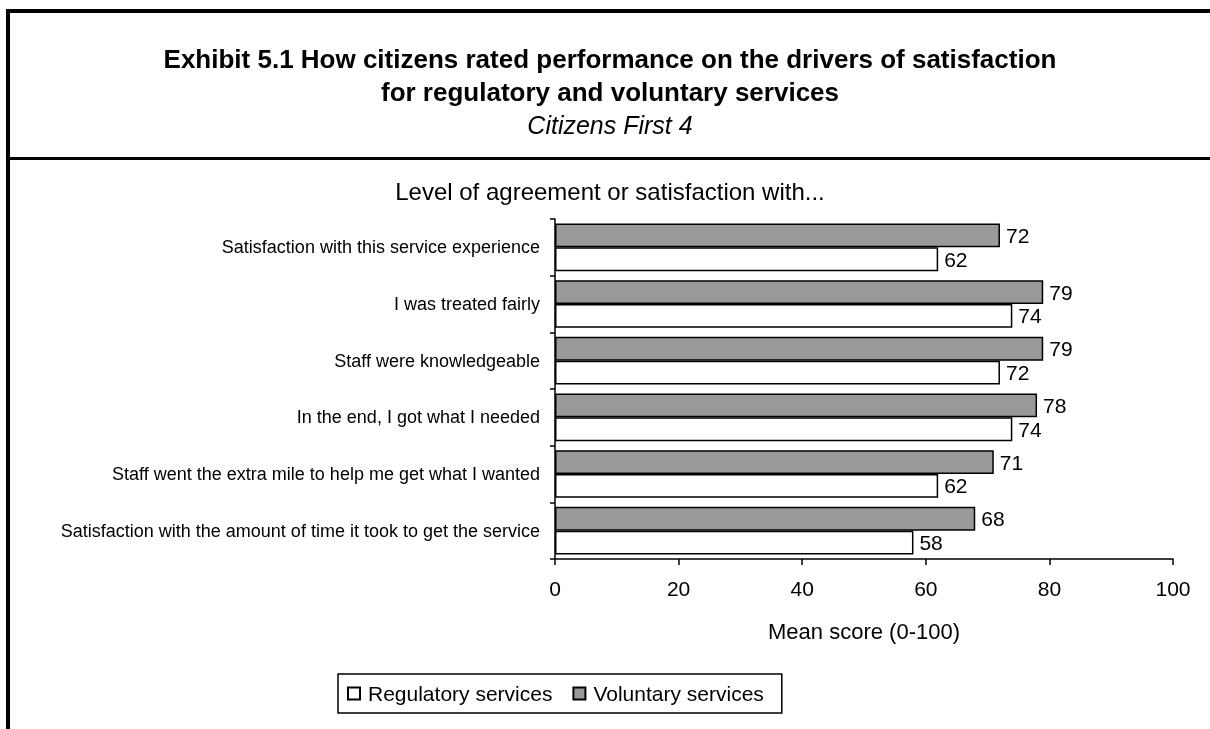  What do you see at coordinates (678, 693) in the screenshot?
I see `legend-label: Voluntary services` at bounding box center [678, 693].